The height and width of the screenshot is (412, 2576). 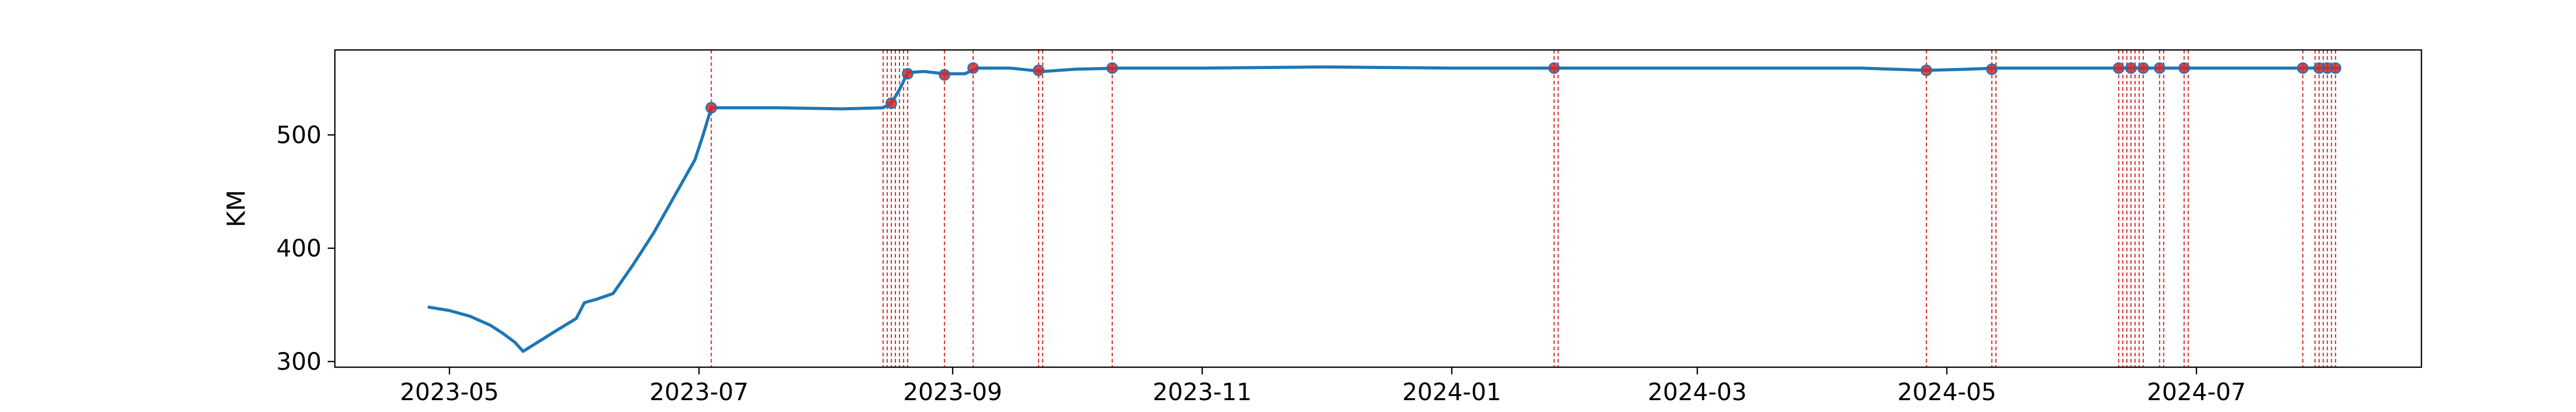 I want to click on y-tick-label: 400, so click(x=298, y=248).